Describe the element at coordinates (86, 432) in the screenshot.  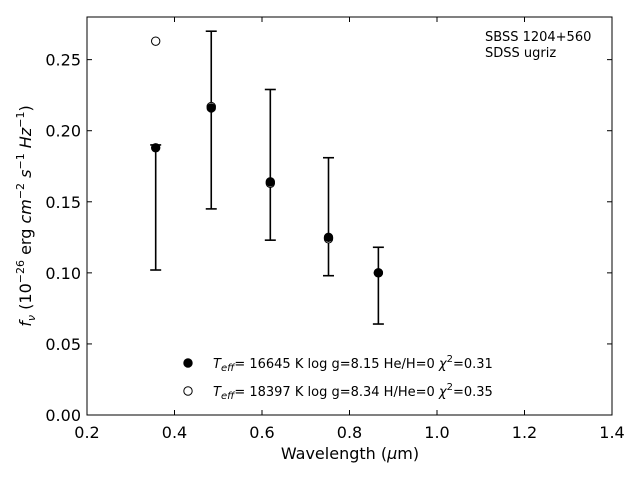
I see `x-tick-label: 0.2` at that location.